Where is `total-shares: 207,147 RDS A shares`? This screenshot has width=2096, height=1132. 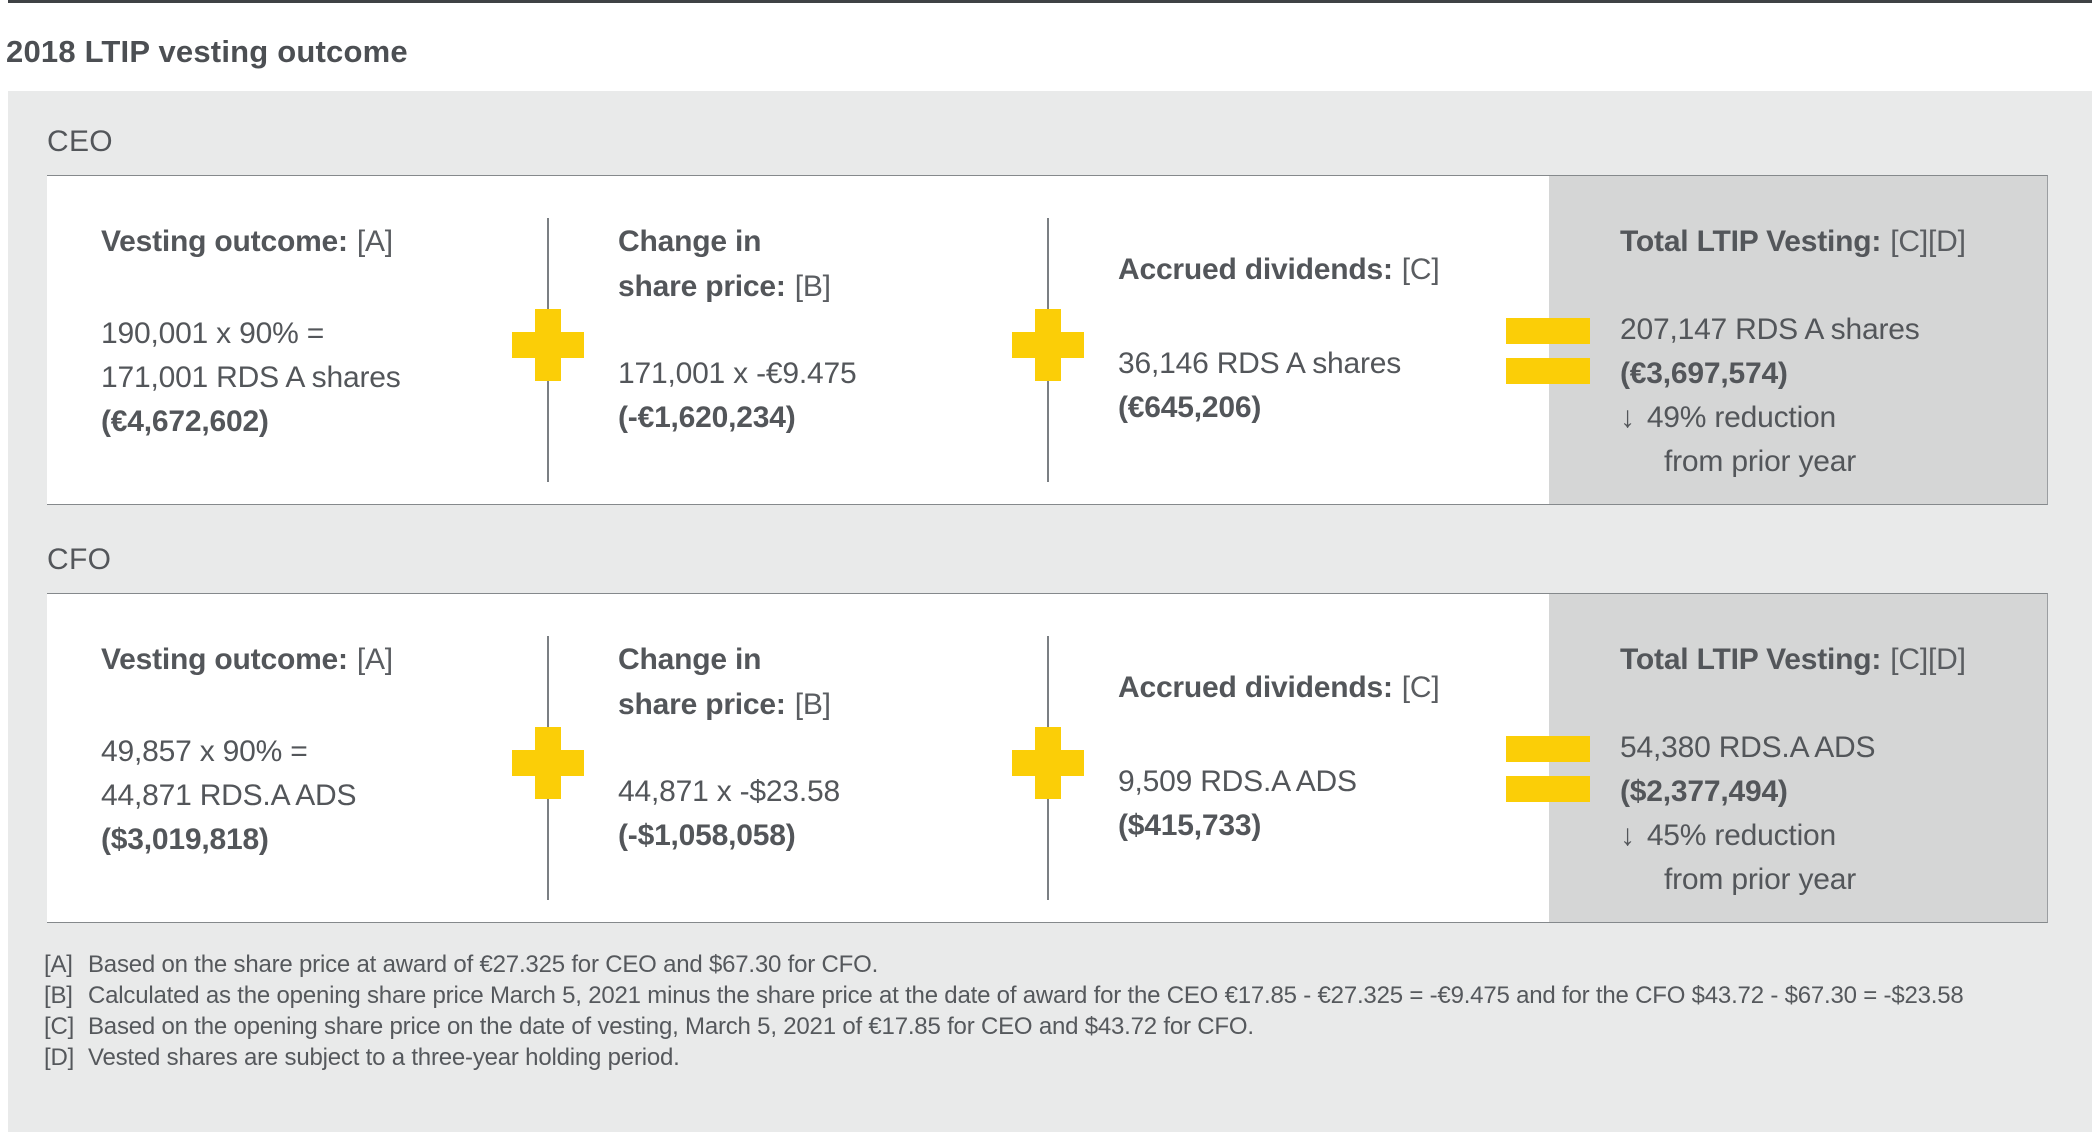
total-shares: 207,147 RDS A shares is located at coordinates (1770, 329).